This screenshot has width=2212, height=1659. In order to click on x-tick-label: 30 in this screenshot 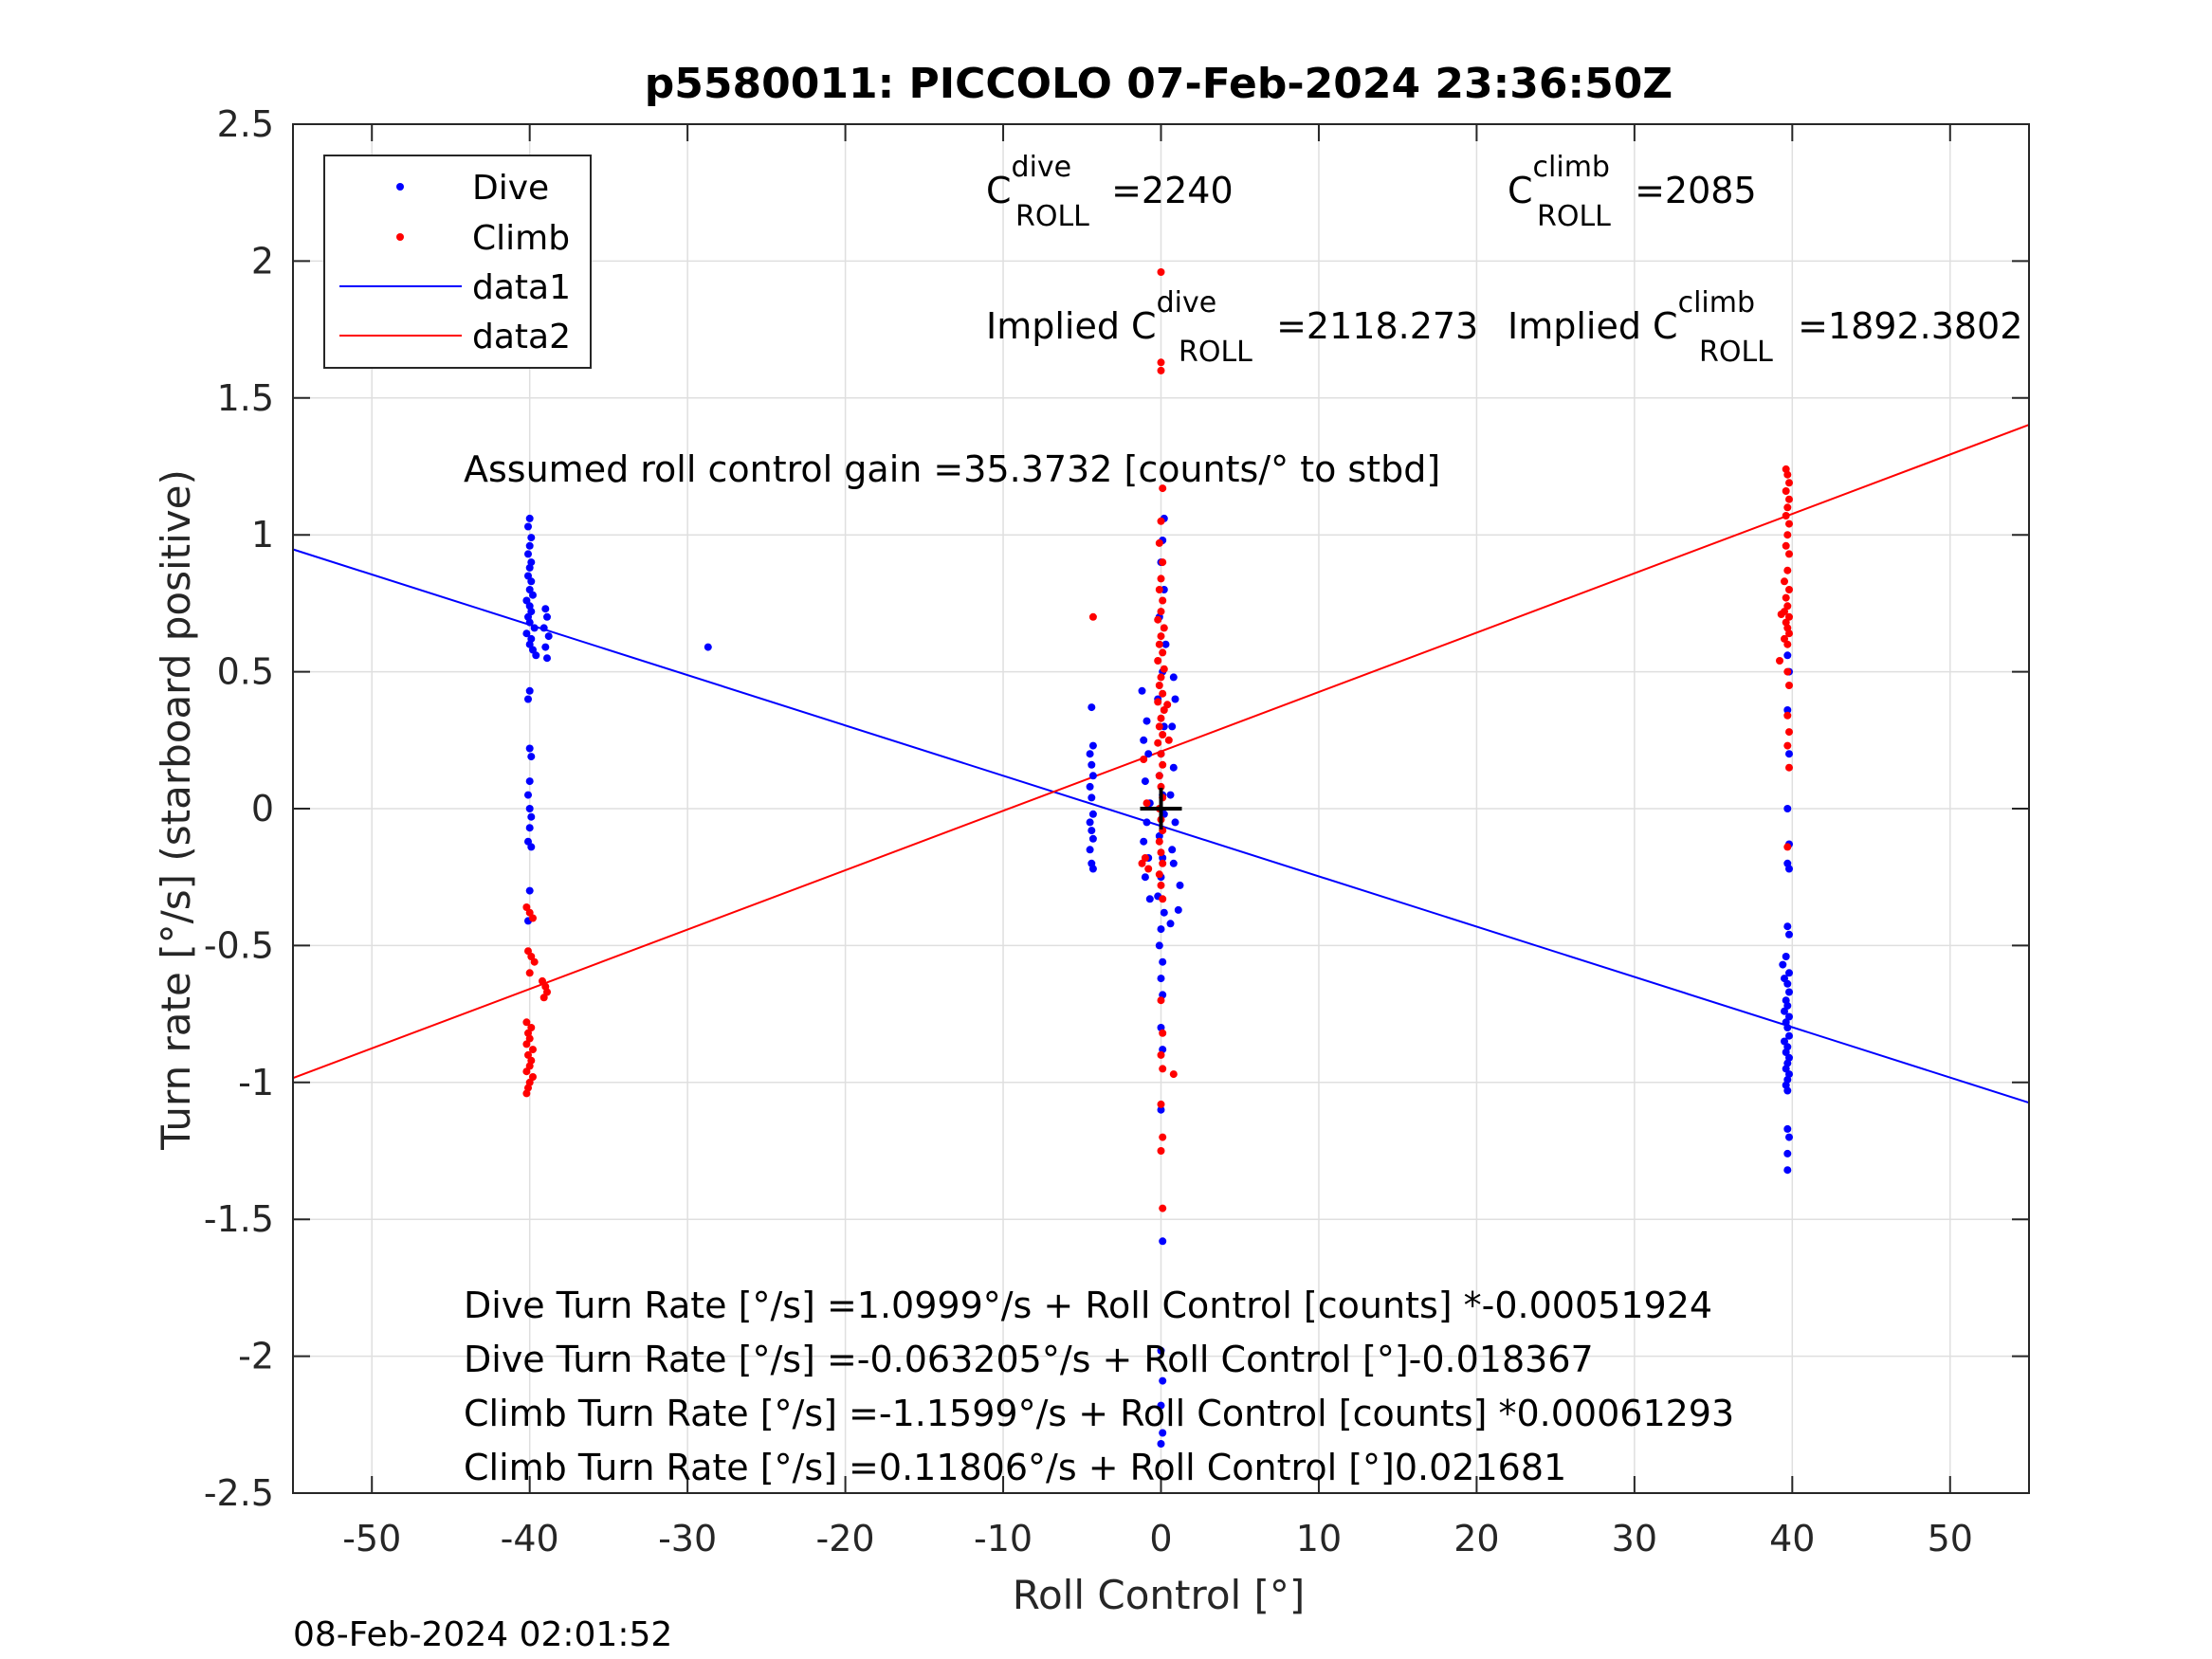, I will do `click(1634, 1538)`.